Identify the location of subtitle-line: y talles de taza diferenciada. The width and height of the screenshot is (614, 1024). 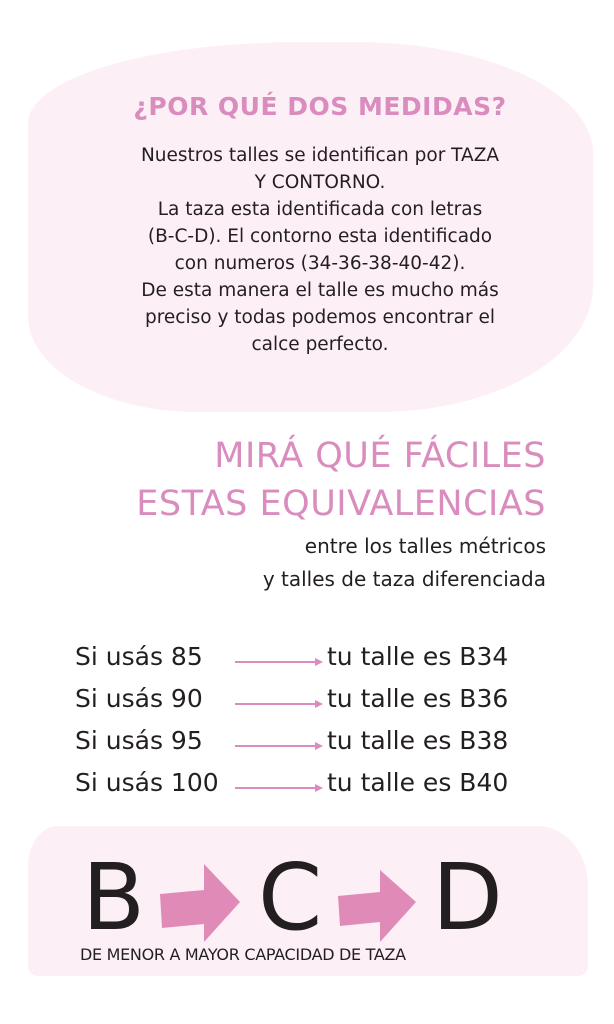
(404, 579).